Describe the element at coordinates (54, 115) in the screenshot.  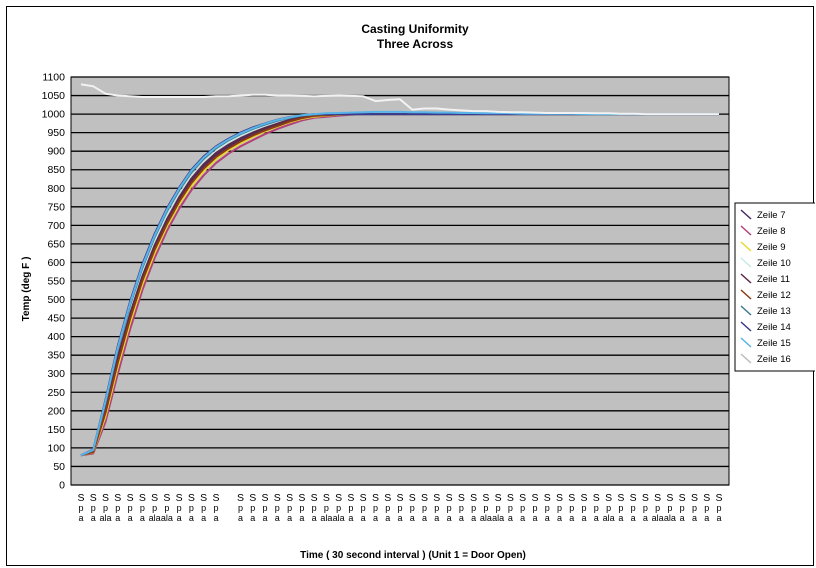
I see `y-tick-label: 1000` at that location.